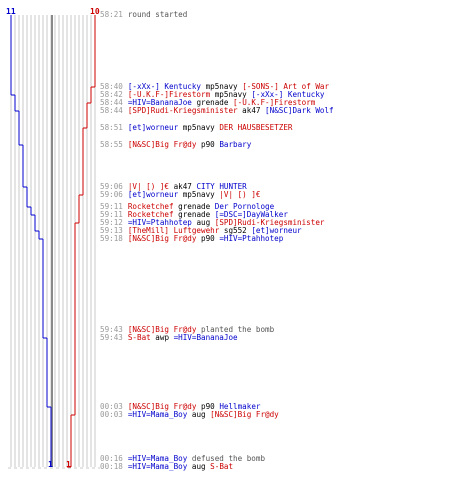  I want to click on killer-name: =HIV=BananaJoe, so click(159, 102).